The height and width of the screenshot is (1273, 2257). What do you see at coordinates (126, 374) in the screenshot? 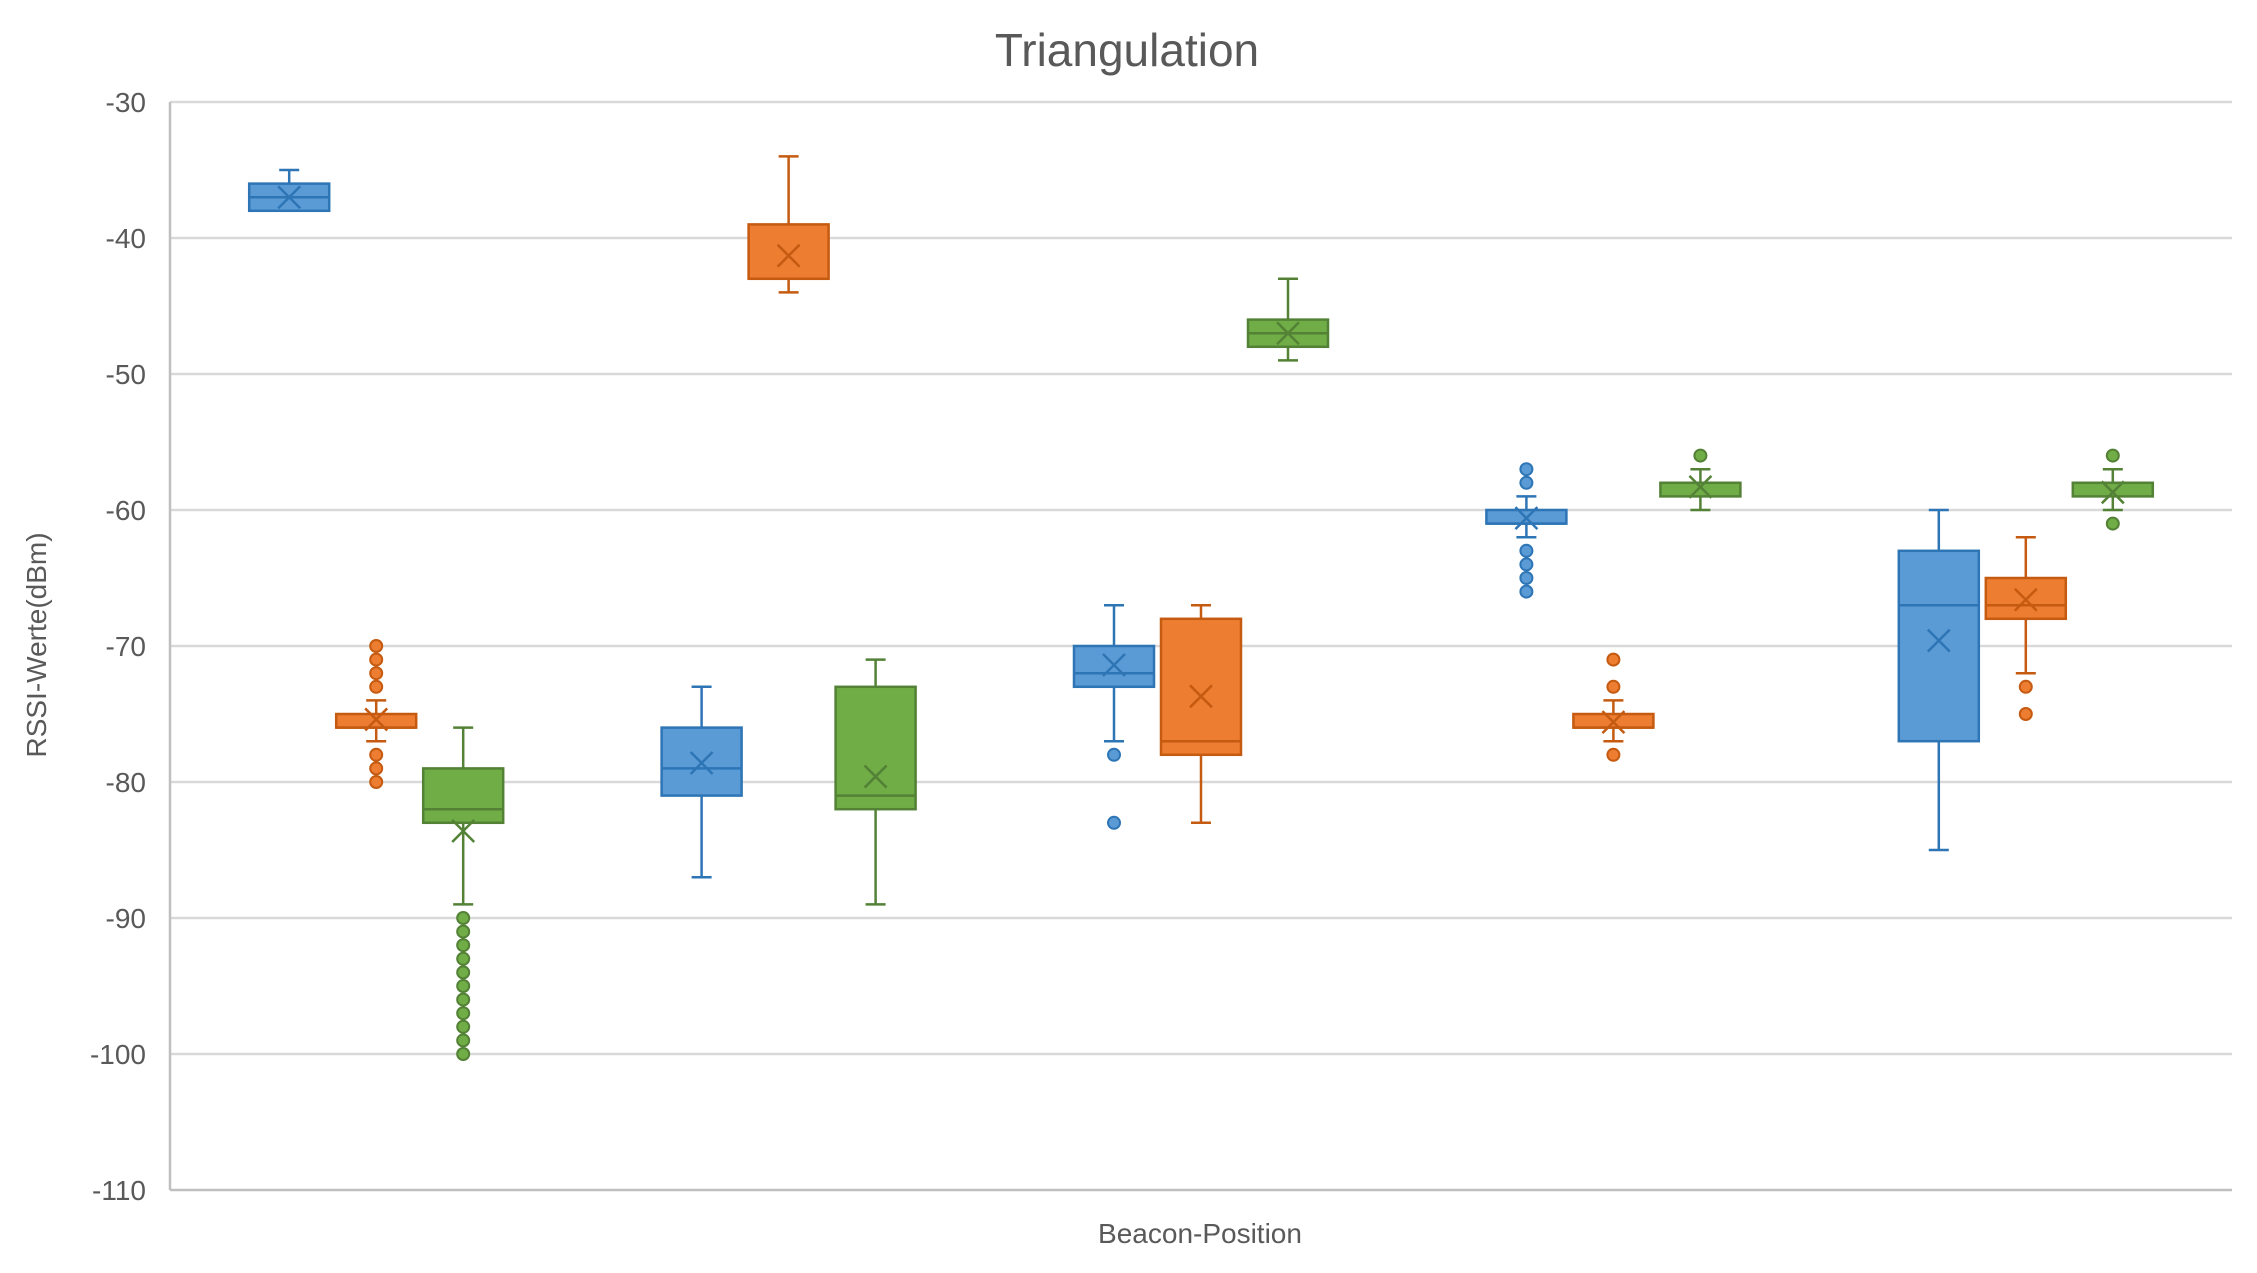
I see `y-tick-label: -50` at bounding box center [126, 374].